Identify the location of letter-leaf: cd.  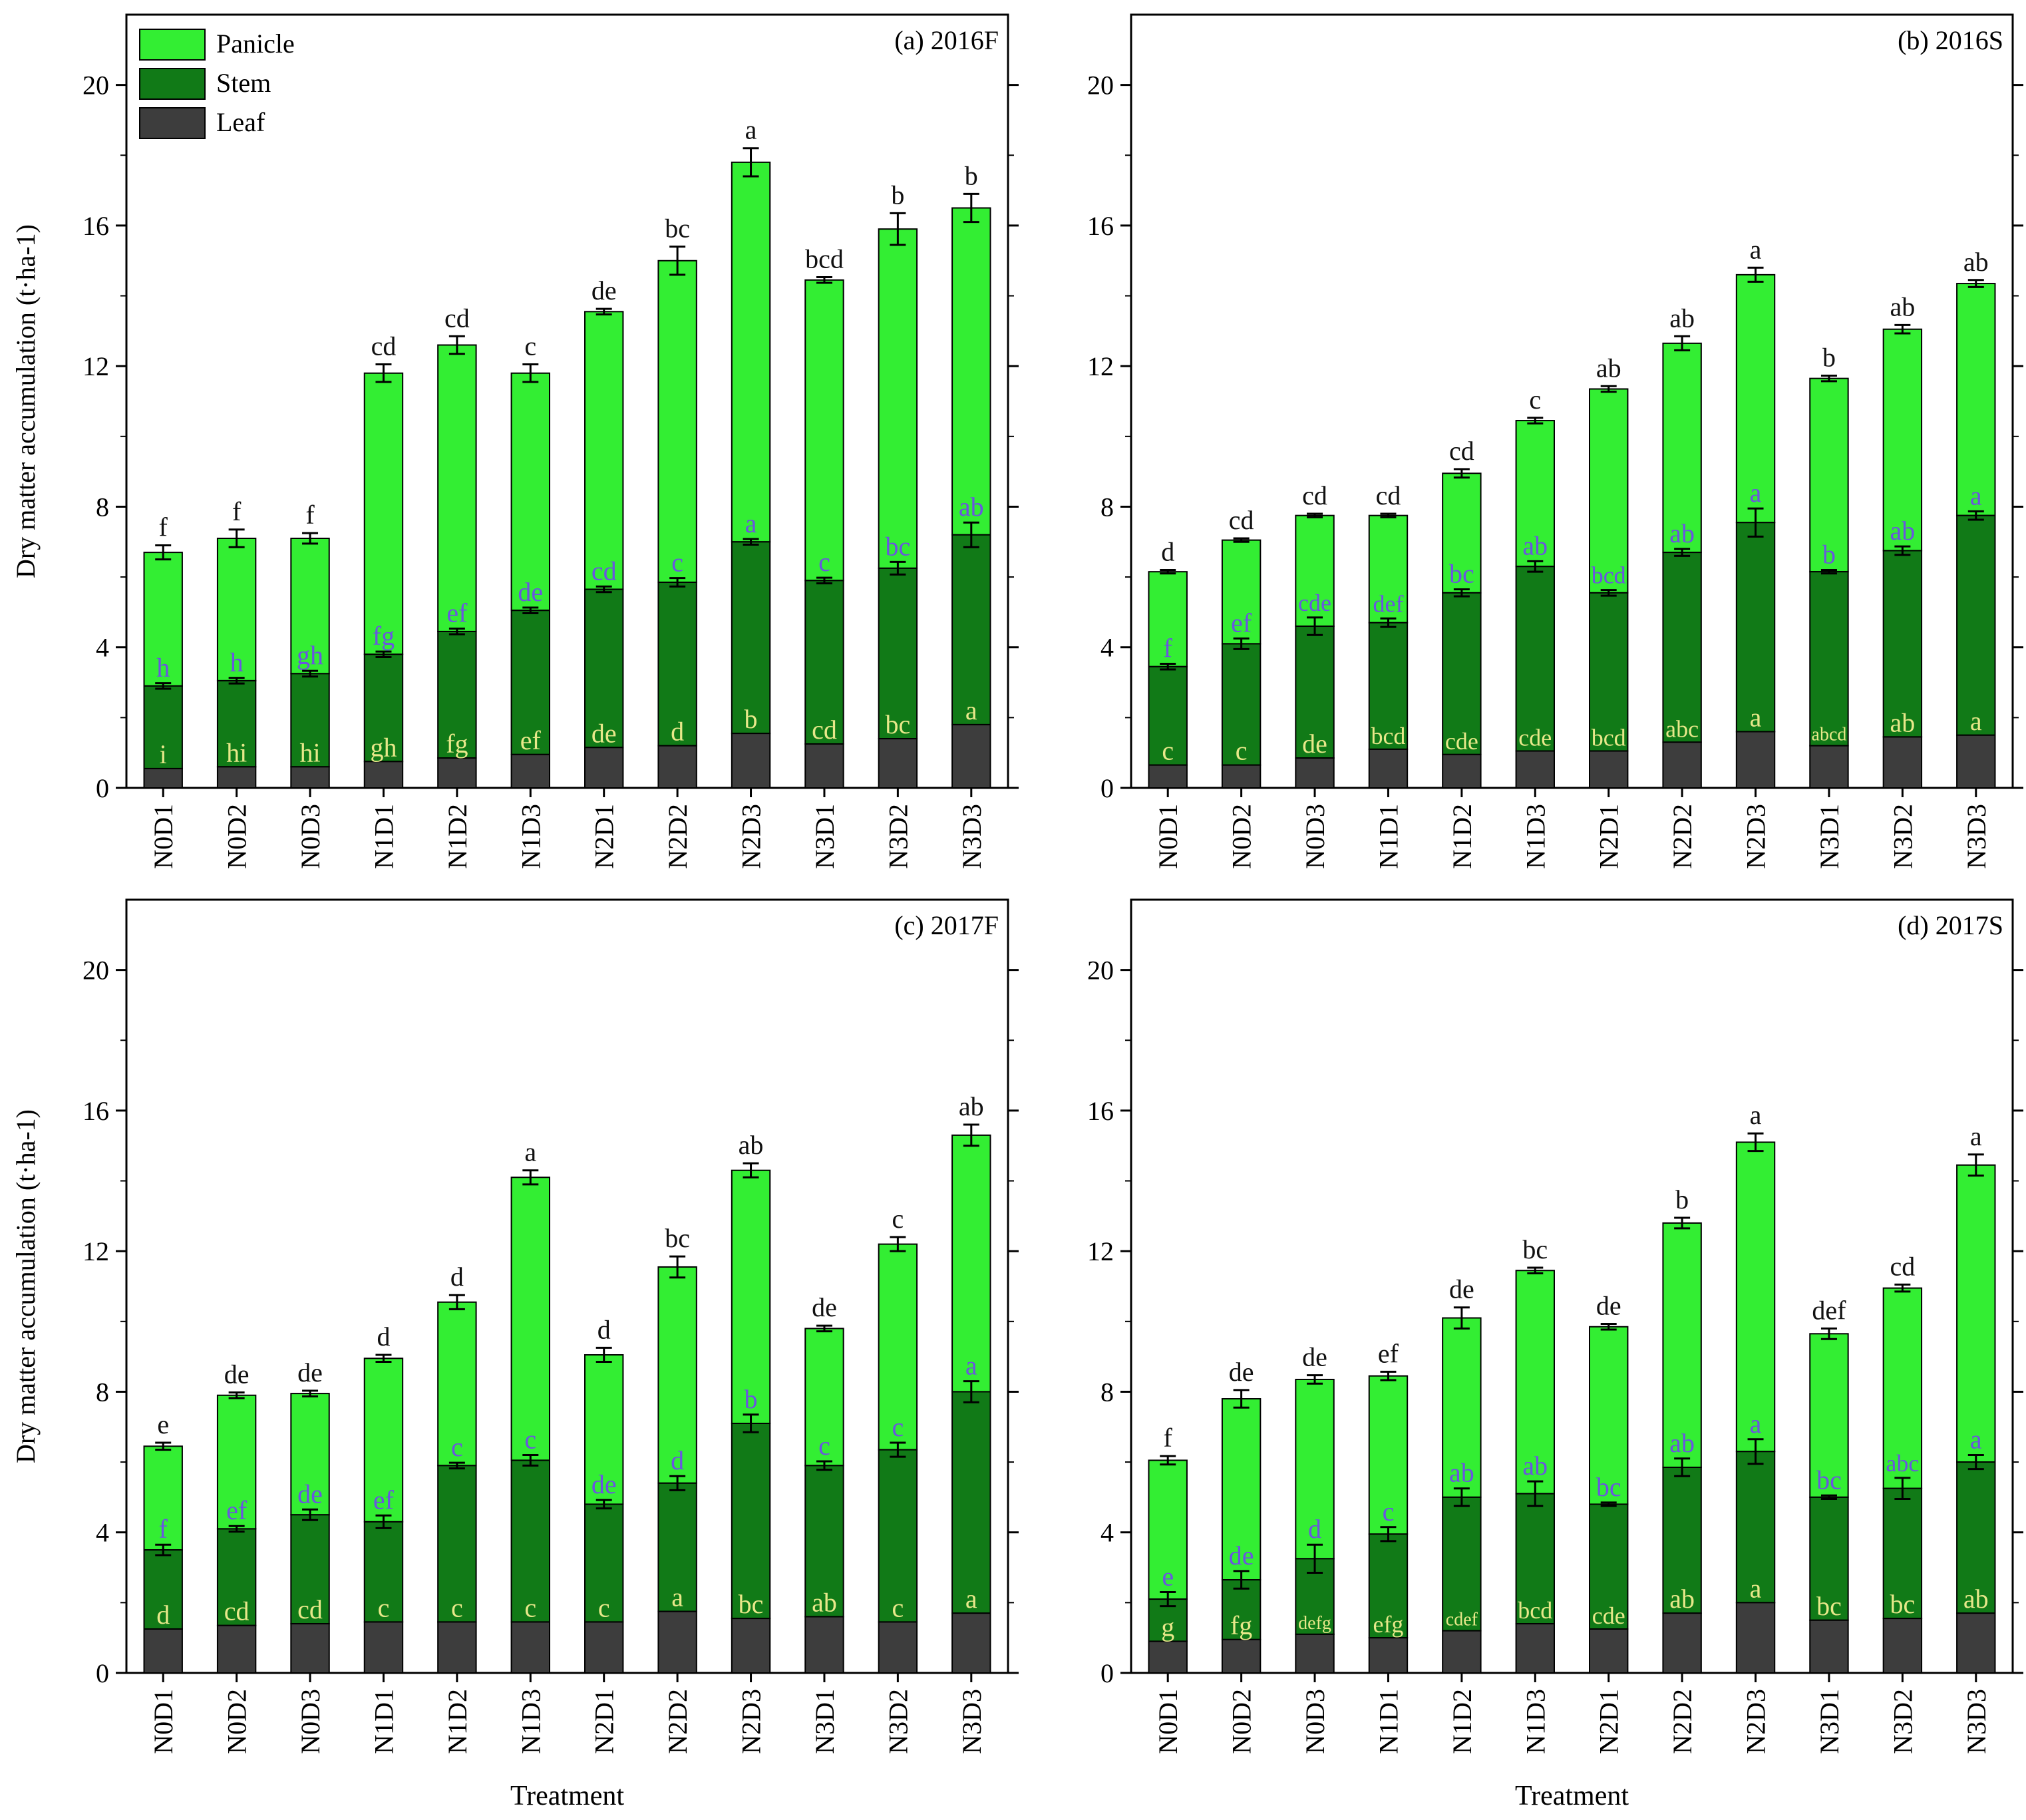
(310, 1609).